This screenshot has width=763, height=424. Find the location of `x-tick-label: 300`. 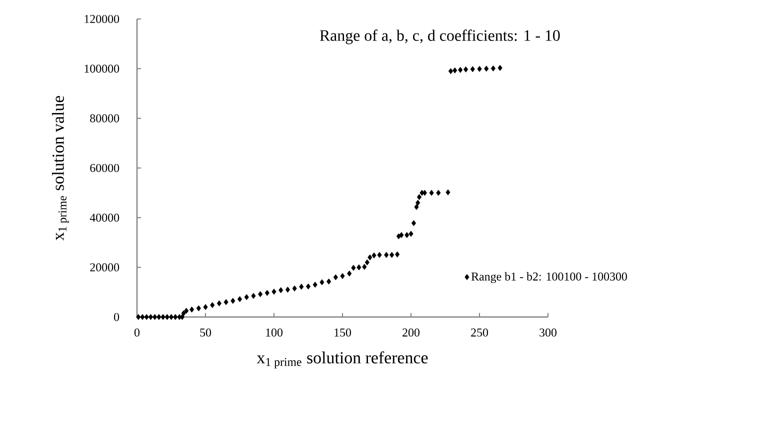

x-tick-label: 300 is located at coordinates (548, 332).